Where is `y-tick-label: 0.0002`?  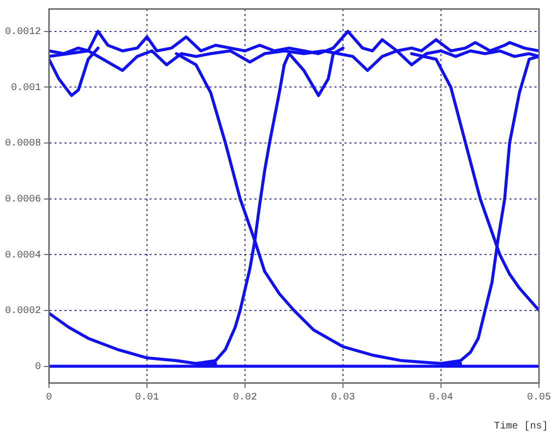 y-tick-label: 0.0002 is located at coordinates (23, 312).